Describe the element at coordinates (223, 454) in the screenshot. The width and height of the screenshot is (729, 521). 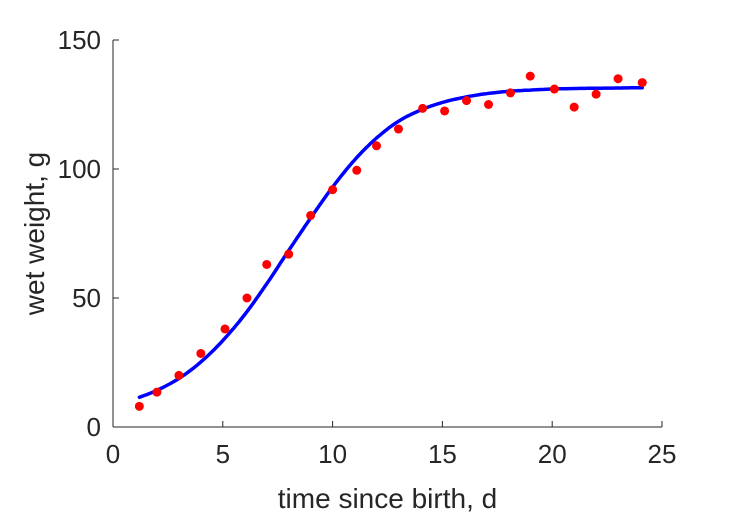
I see `x-tick-label: 5` at that location.